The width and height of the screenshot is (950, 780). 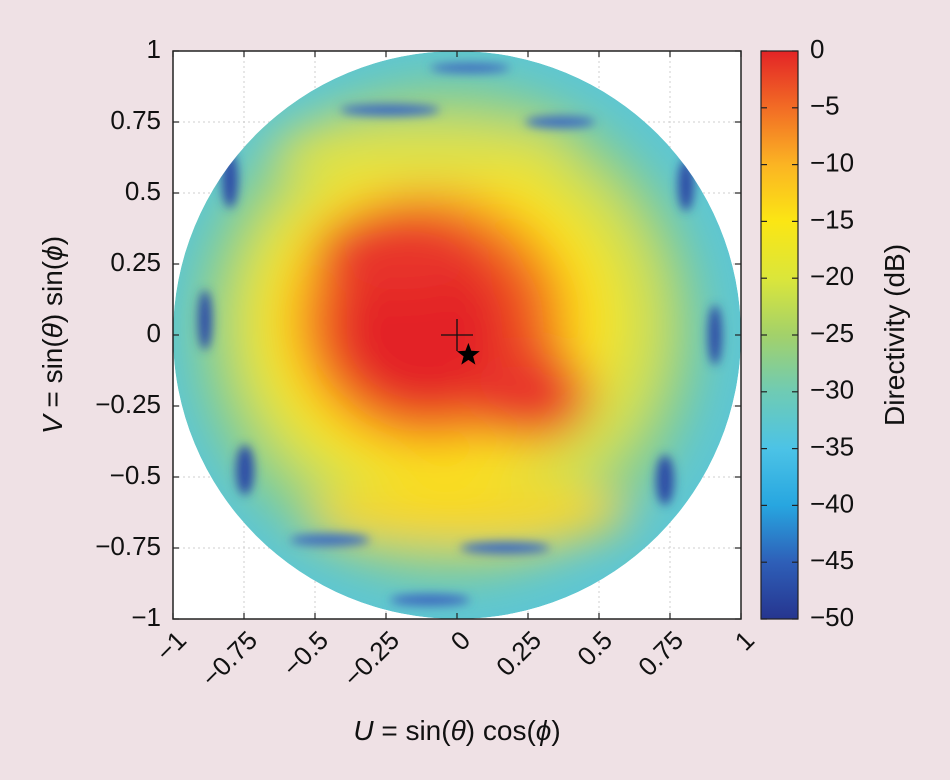 I want to click on colorbar-tick-label: −45, so click(x=832, y=560).